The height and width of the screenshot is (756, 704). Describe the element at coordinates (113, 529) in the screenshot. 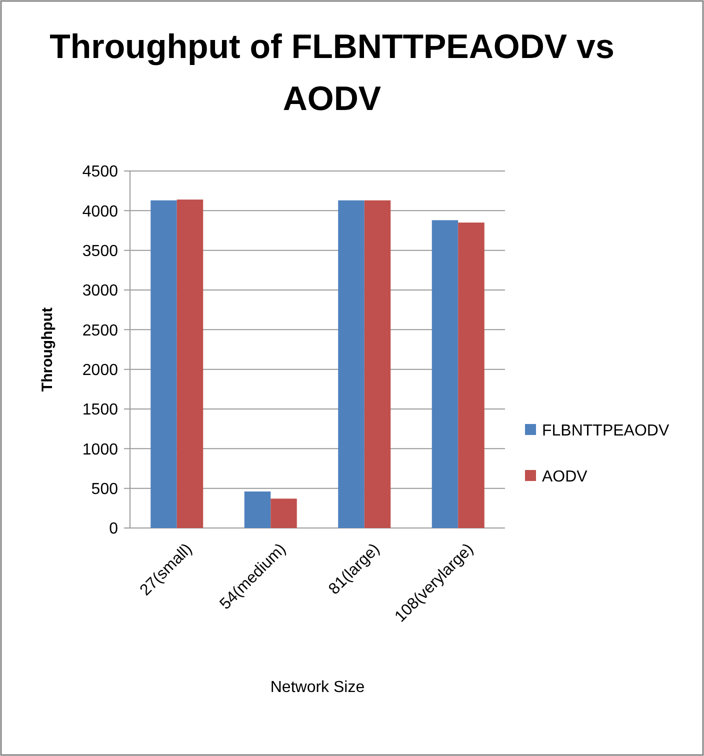

I see `y-tick-label: 0` at that location.